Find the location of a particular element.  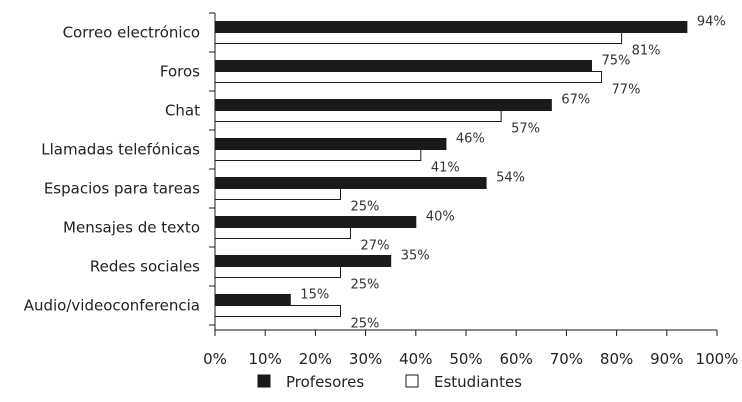

legend-swatch-estudiantes is located at coordinates (412, 381).